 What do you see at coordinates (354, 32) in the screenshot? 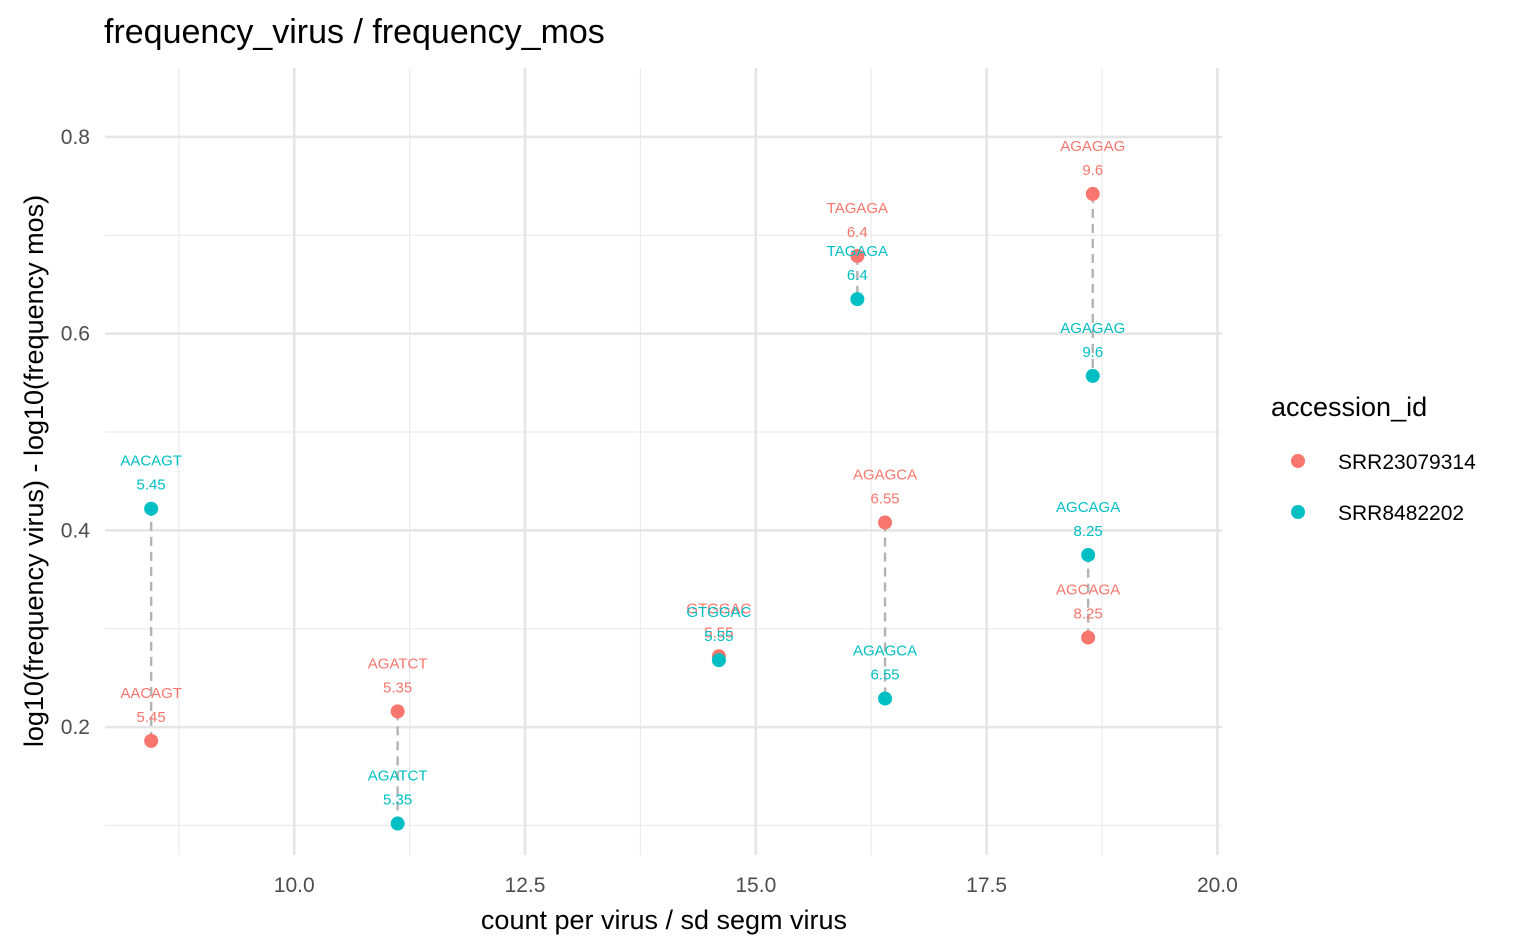
I see `chart-title: frequency_virus / frequency_mos` at bounding box center [354, 32].